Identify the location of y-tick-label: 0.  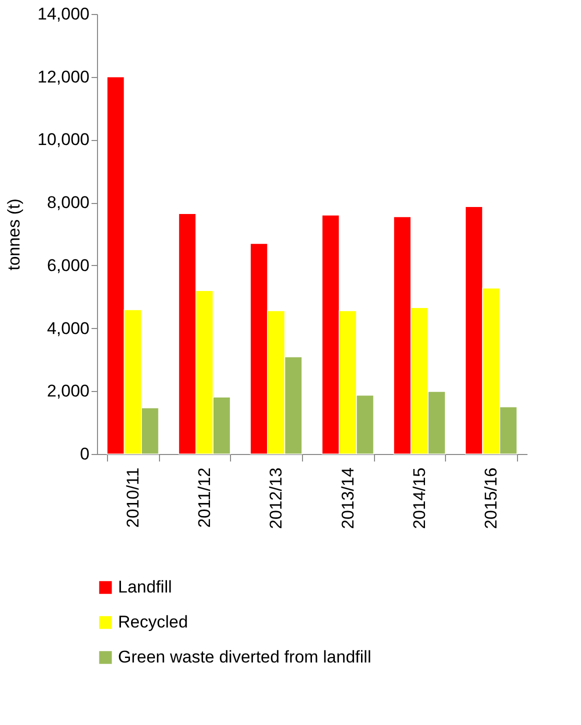
(85, 454).